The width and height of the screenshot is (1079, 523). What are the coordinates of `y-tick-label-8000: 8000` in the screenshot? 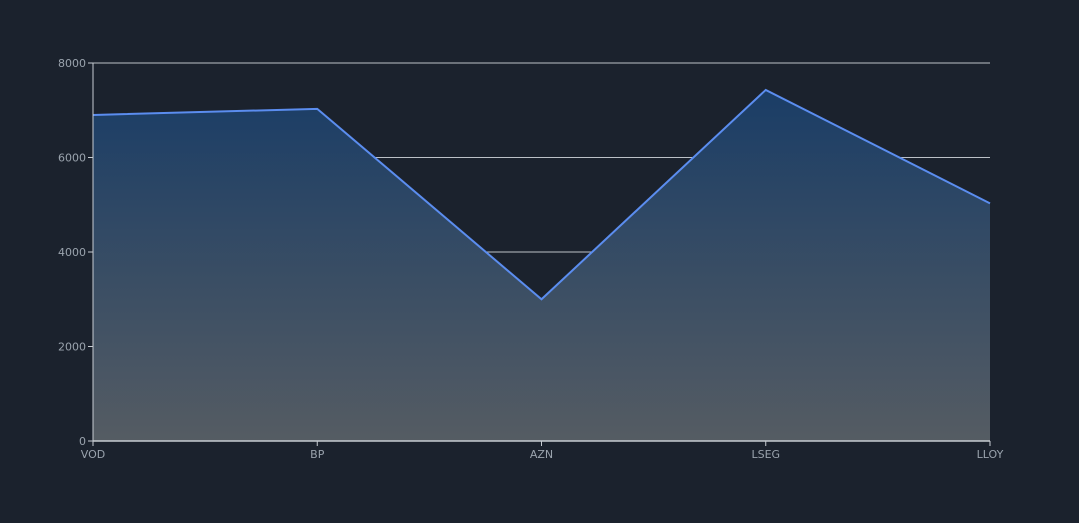 It's located at (72, 63).